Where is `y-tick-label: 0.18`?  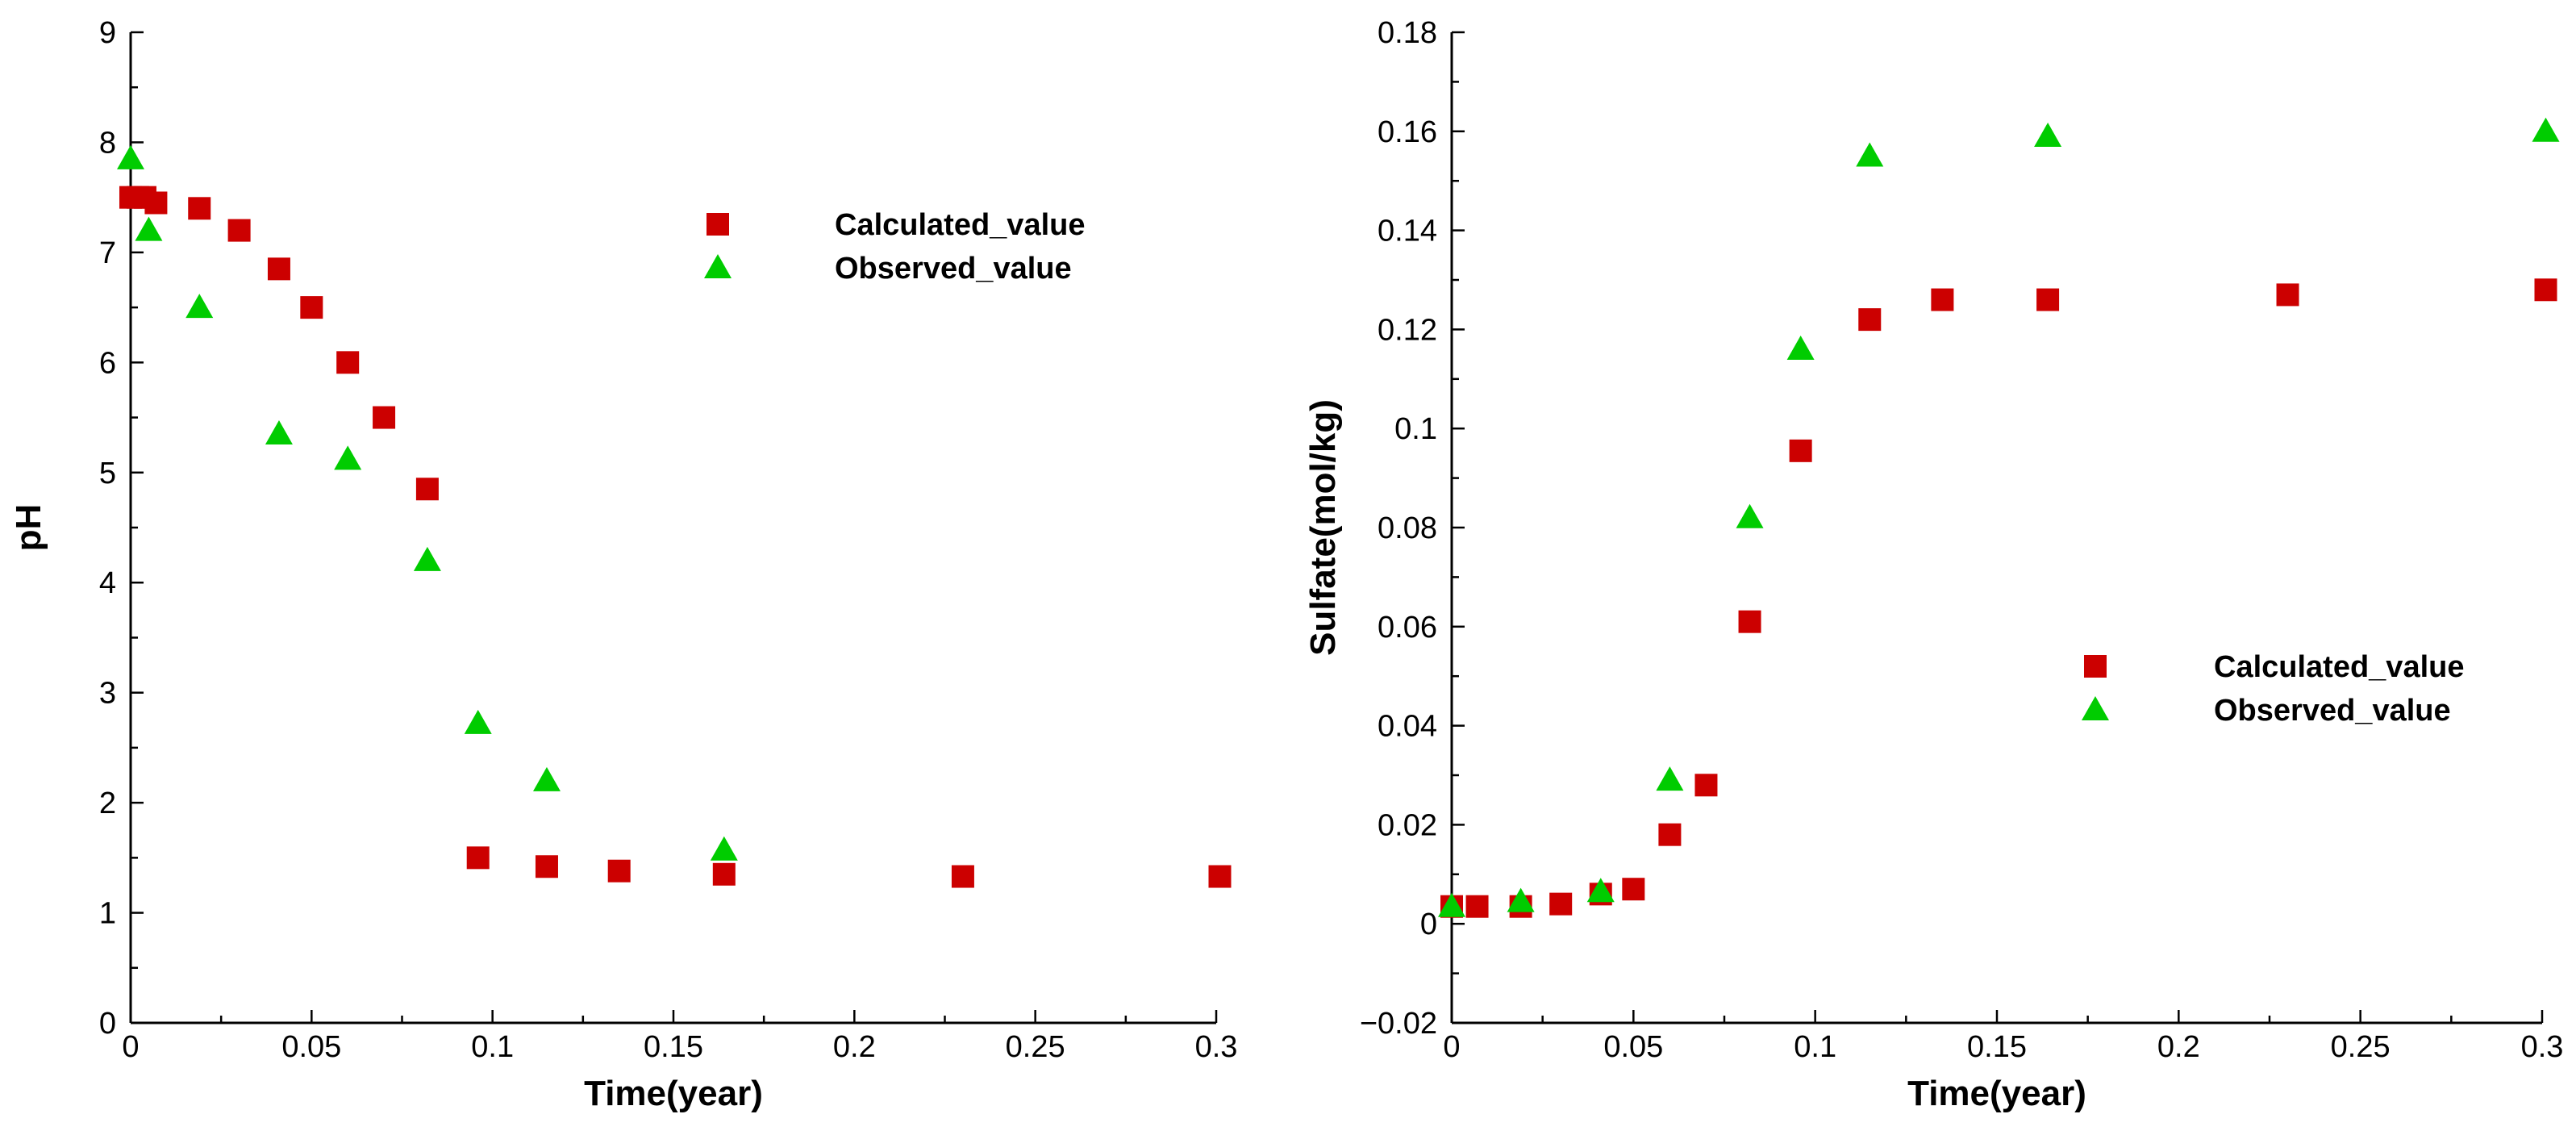 y-tick-label: 0.18 is located at coordinates (1407, 33).